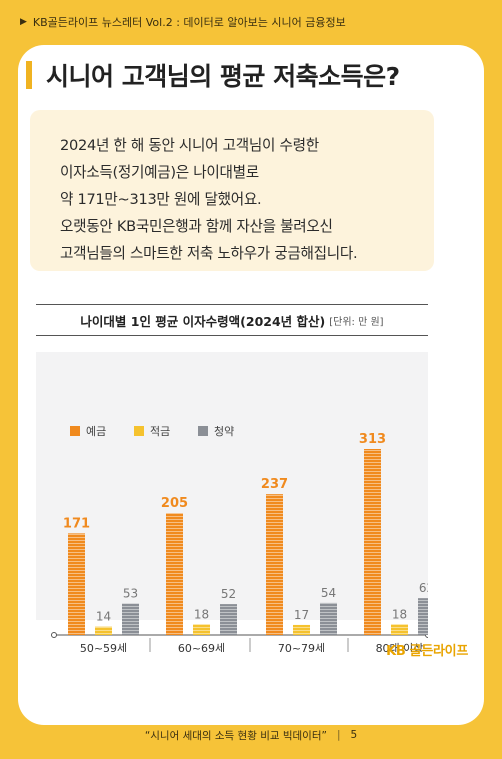  I want to click on intro-line: 오랫동안 KB국민은행과 함께 자산을 불려오신, so click(196, 226).